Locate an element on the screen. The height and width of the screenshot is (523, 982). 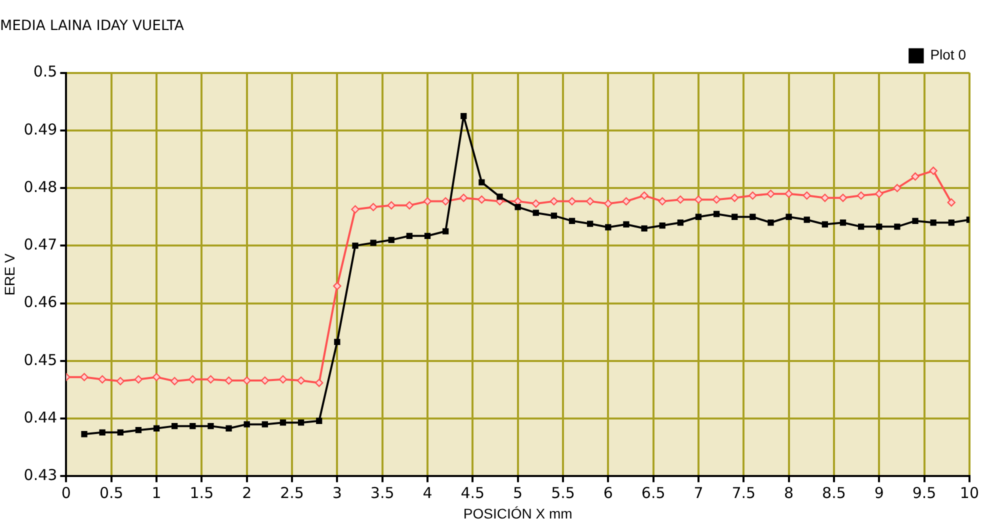
x-tick-label: 7 is located at coordinates (699, 493).